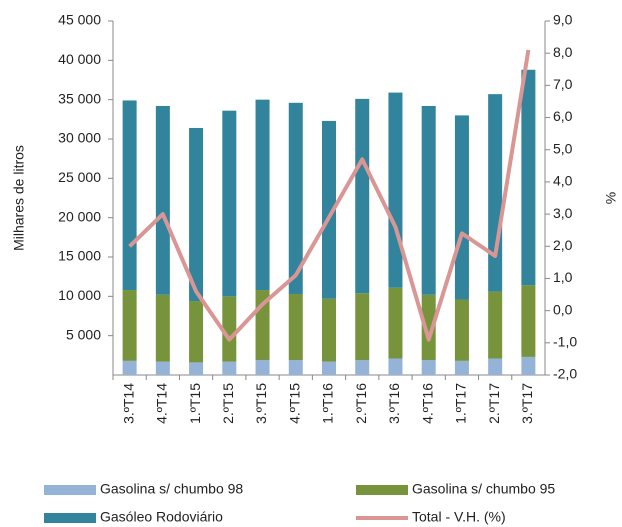 The image size is (622, 527). I want to click on x-tick-label: 4.ºT15, so click(294, 403).